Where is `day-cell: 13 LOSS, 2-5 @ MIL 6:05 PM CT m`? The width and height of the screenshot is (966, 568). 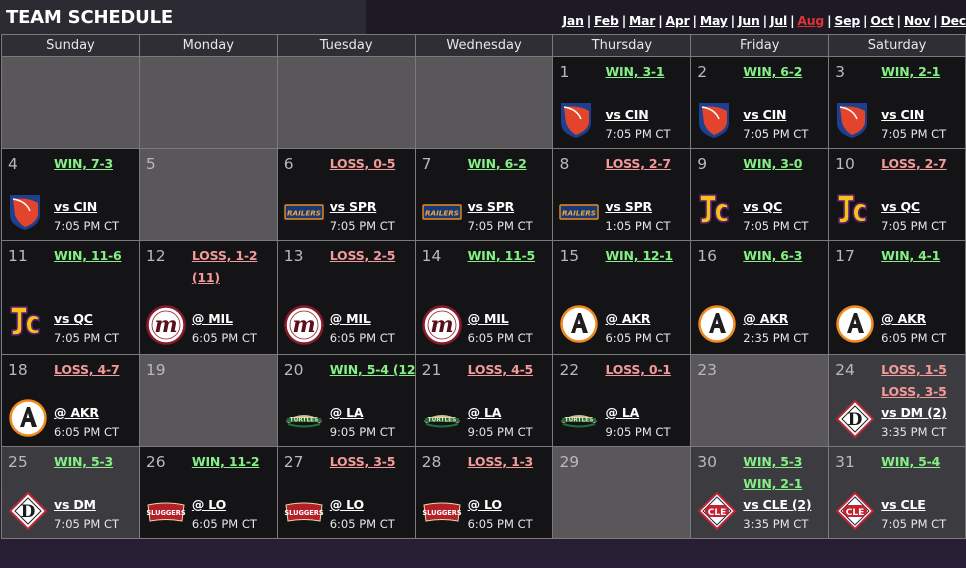
day-cell: 13 LOSS, 2-5 @ MIL 6:05 PM CT m is located at coordinates (346, 298).